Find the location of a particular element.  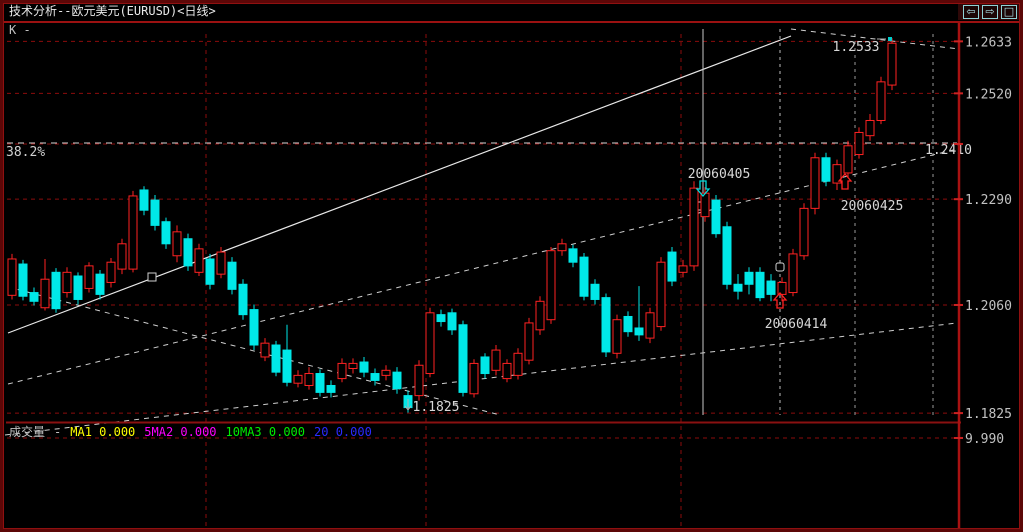

trendline-handle is located at coordinates (152, 277).